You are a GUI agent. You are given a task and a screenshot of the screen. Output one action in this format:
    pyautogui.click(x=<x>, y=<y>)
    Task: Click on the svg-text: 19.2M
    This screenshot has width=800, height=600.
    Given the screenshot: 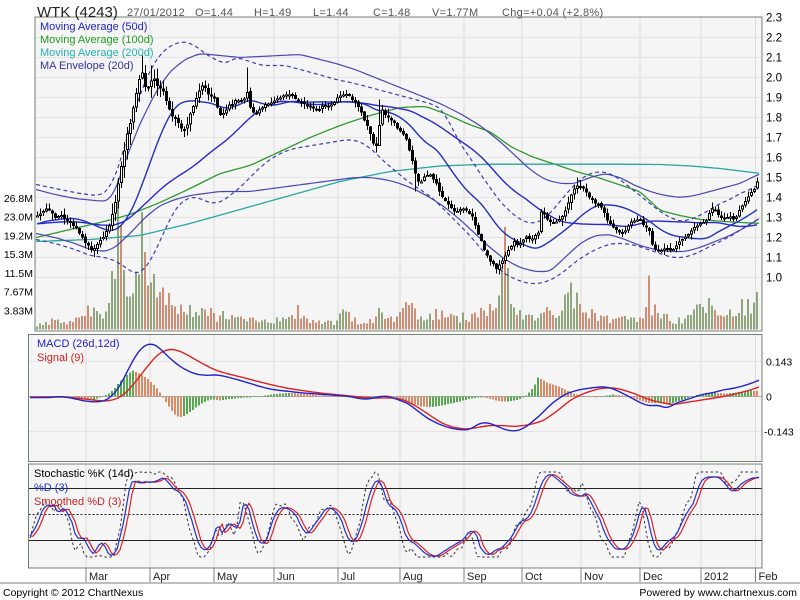 What is the action you would take?
    pyautogui.click(x=18, y=236)
    